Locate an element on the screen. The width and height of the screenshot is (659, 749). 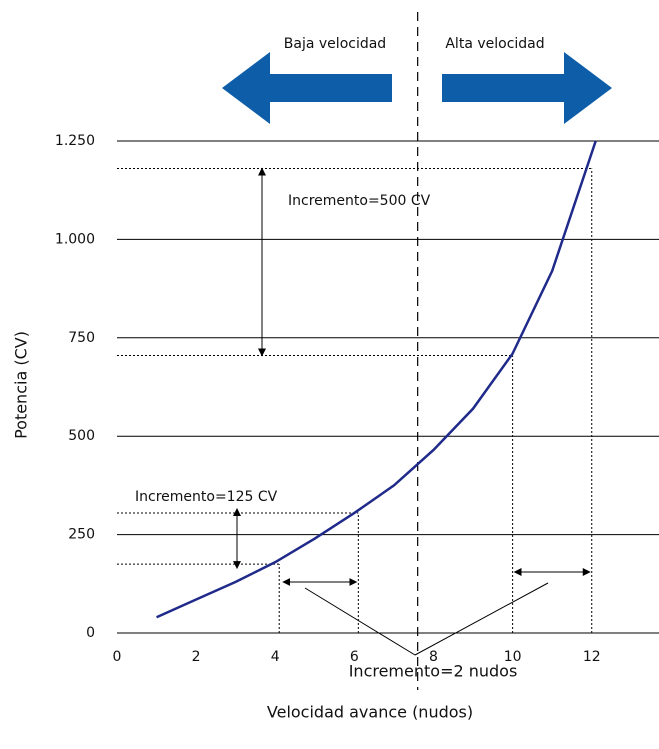
x-tick-label: 0 is located at coordinates (117, 657).